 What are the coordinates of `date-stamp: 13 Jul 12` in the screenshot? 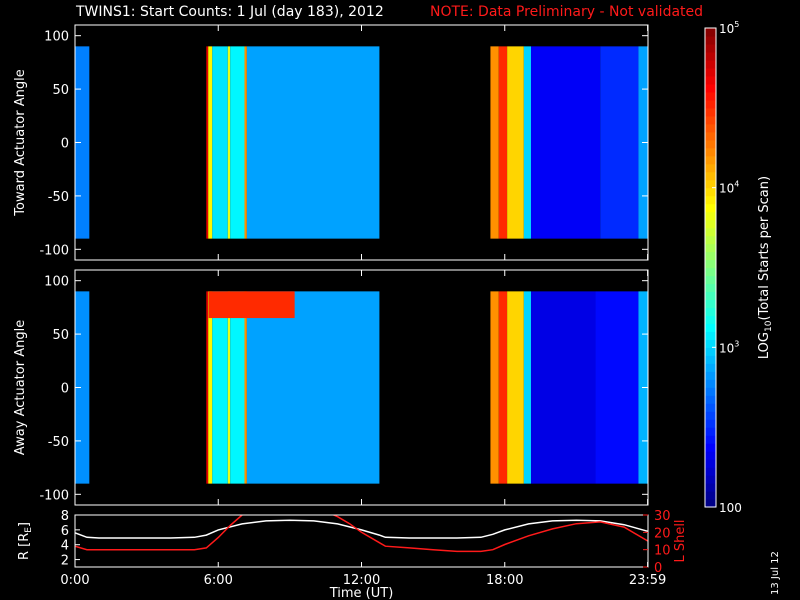 It's located at (775, 573).